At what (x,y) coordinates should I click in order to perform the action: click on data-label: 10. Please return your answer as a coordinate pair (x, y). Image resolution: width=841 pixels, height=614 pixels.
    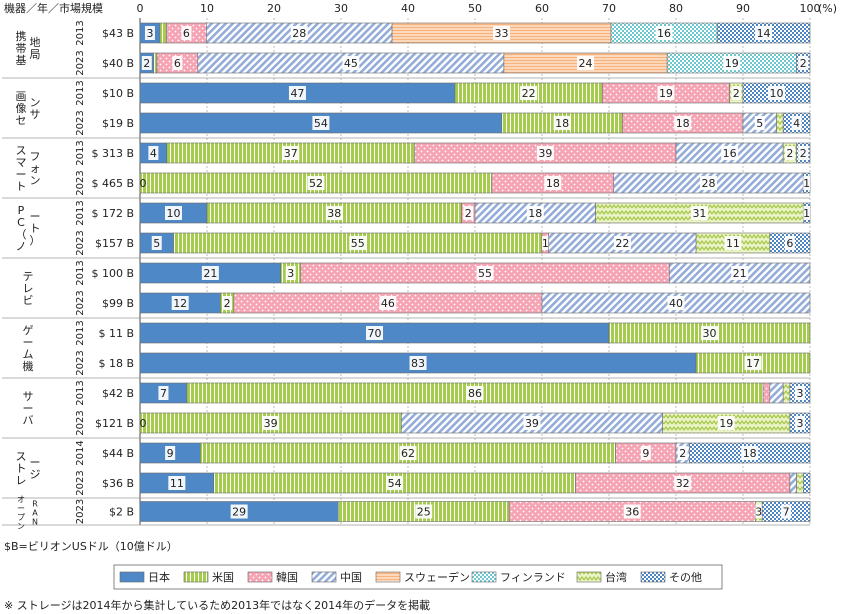
    Looking at the image, I should click on (174, 213).